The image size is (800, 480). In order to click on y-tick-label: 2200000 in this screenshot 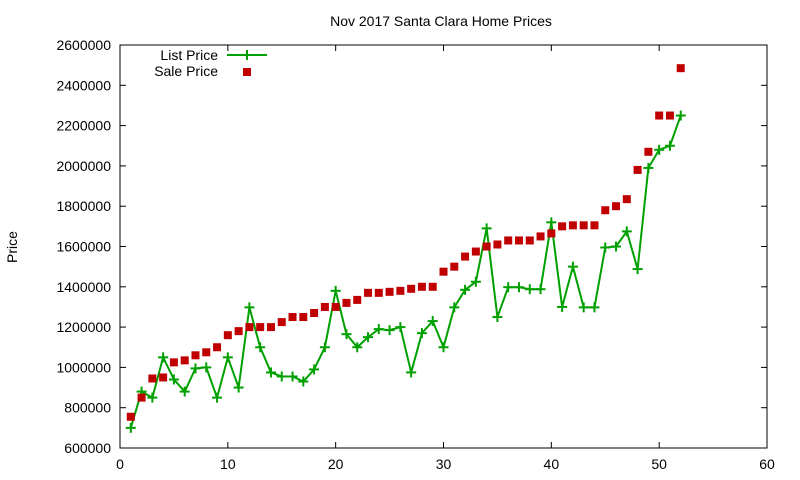, I will do `click(83, 126)`.